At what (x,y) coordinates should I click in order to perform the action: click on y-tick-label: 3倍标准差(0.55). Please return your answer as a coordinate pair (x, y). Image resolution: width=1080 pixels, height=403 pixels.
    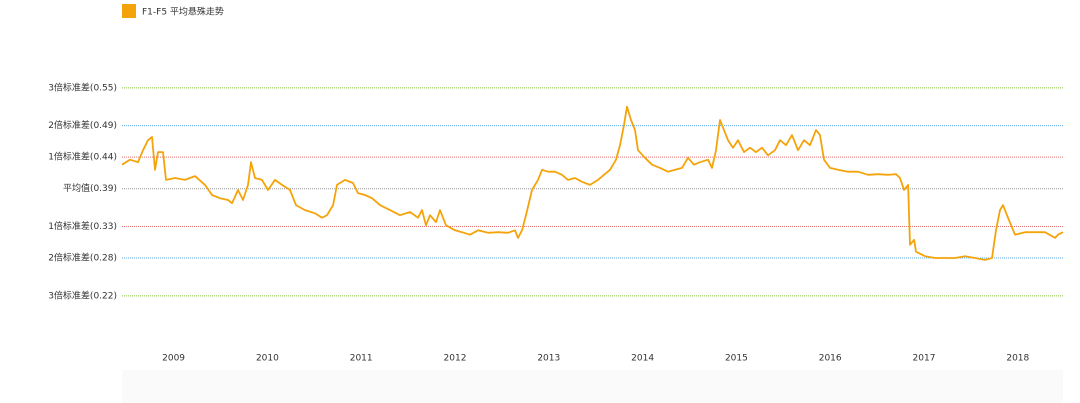
    Looking at the image, I should click on (82, 87).